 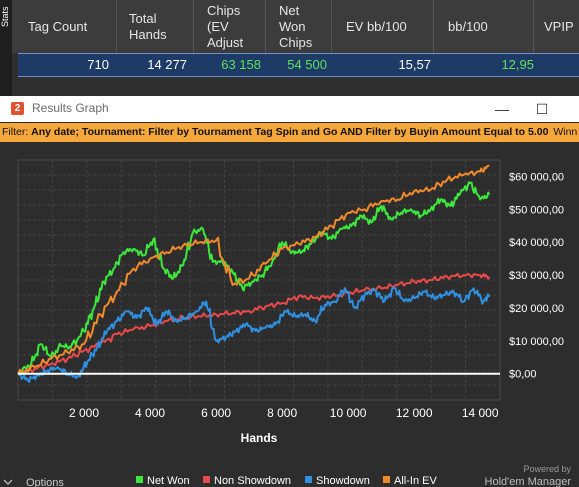 What do you see at coordinates (528, 481) in the screenshot?
I see `holdem-manager-text: Hold'em Manager` at bounding box center [528, 481].